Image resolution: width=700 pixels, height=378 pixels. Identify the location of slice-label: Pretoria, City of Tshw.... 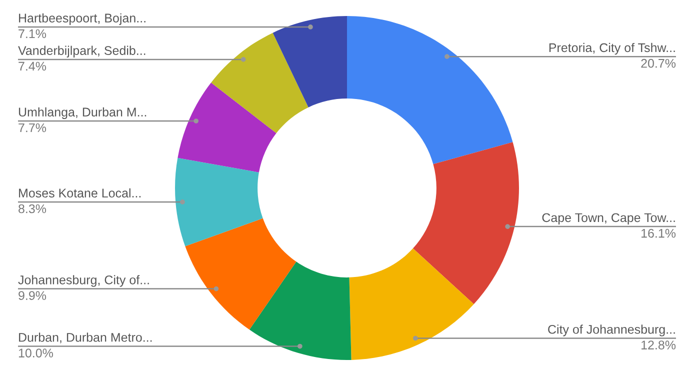
(612, 48).